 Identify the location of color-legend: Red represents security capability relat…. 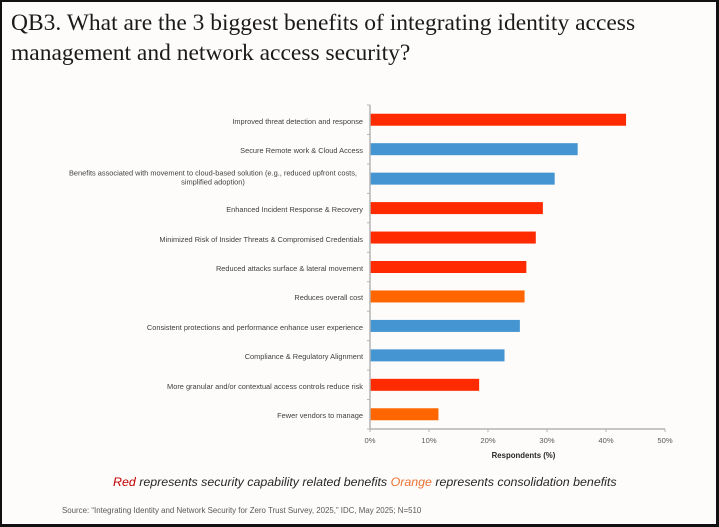
(365, 482).